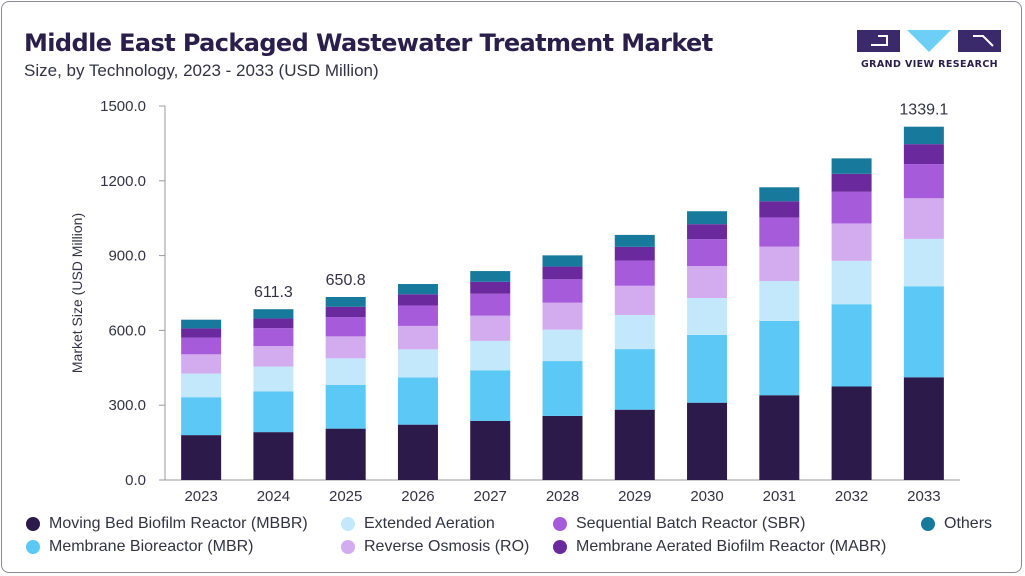 This screenshot has width=1025, height=576. What do you see at coordinates (417, 496) in the screenshot?
I see `x-tick-label: 2026` at bounding box center [417, 496].